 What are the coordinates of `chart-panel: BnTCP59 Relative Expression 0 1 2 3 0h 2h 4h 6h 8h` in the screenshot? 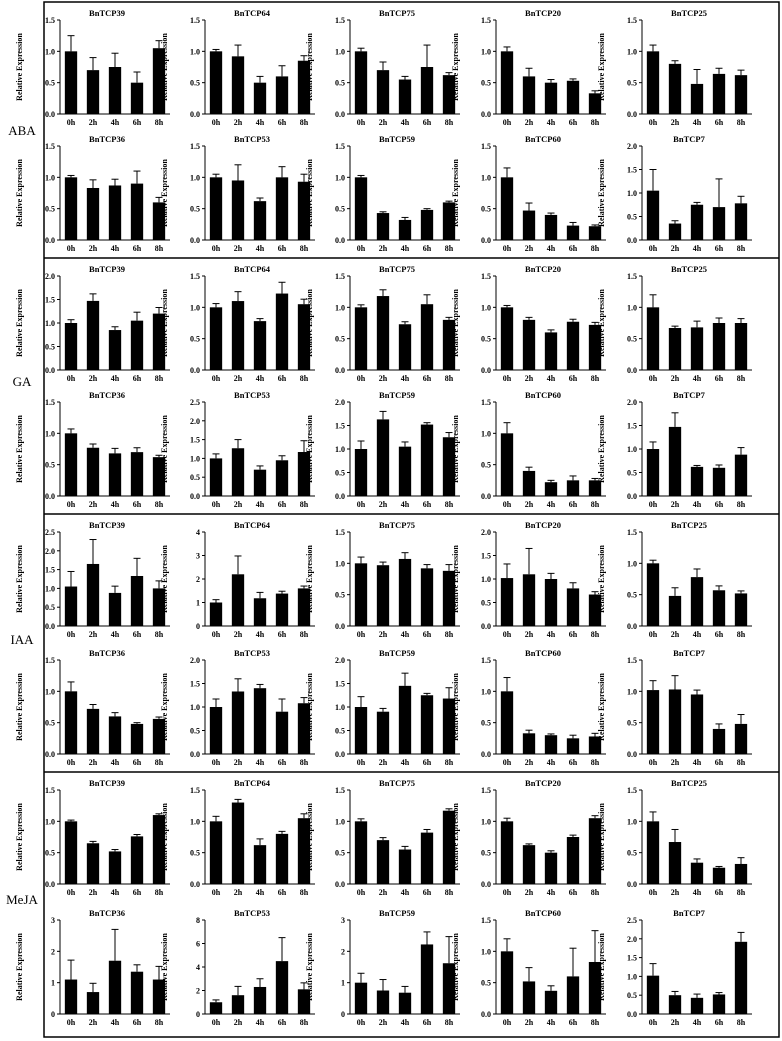 It's located at (382, 967).